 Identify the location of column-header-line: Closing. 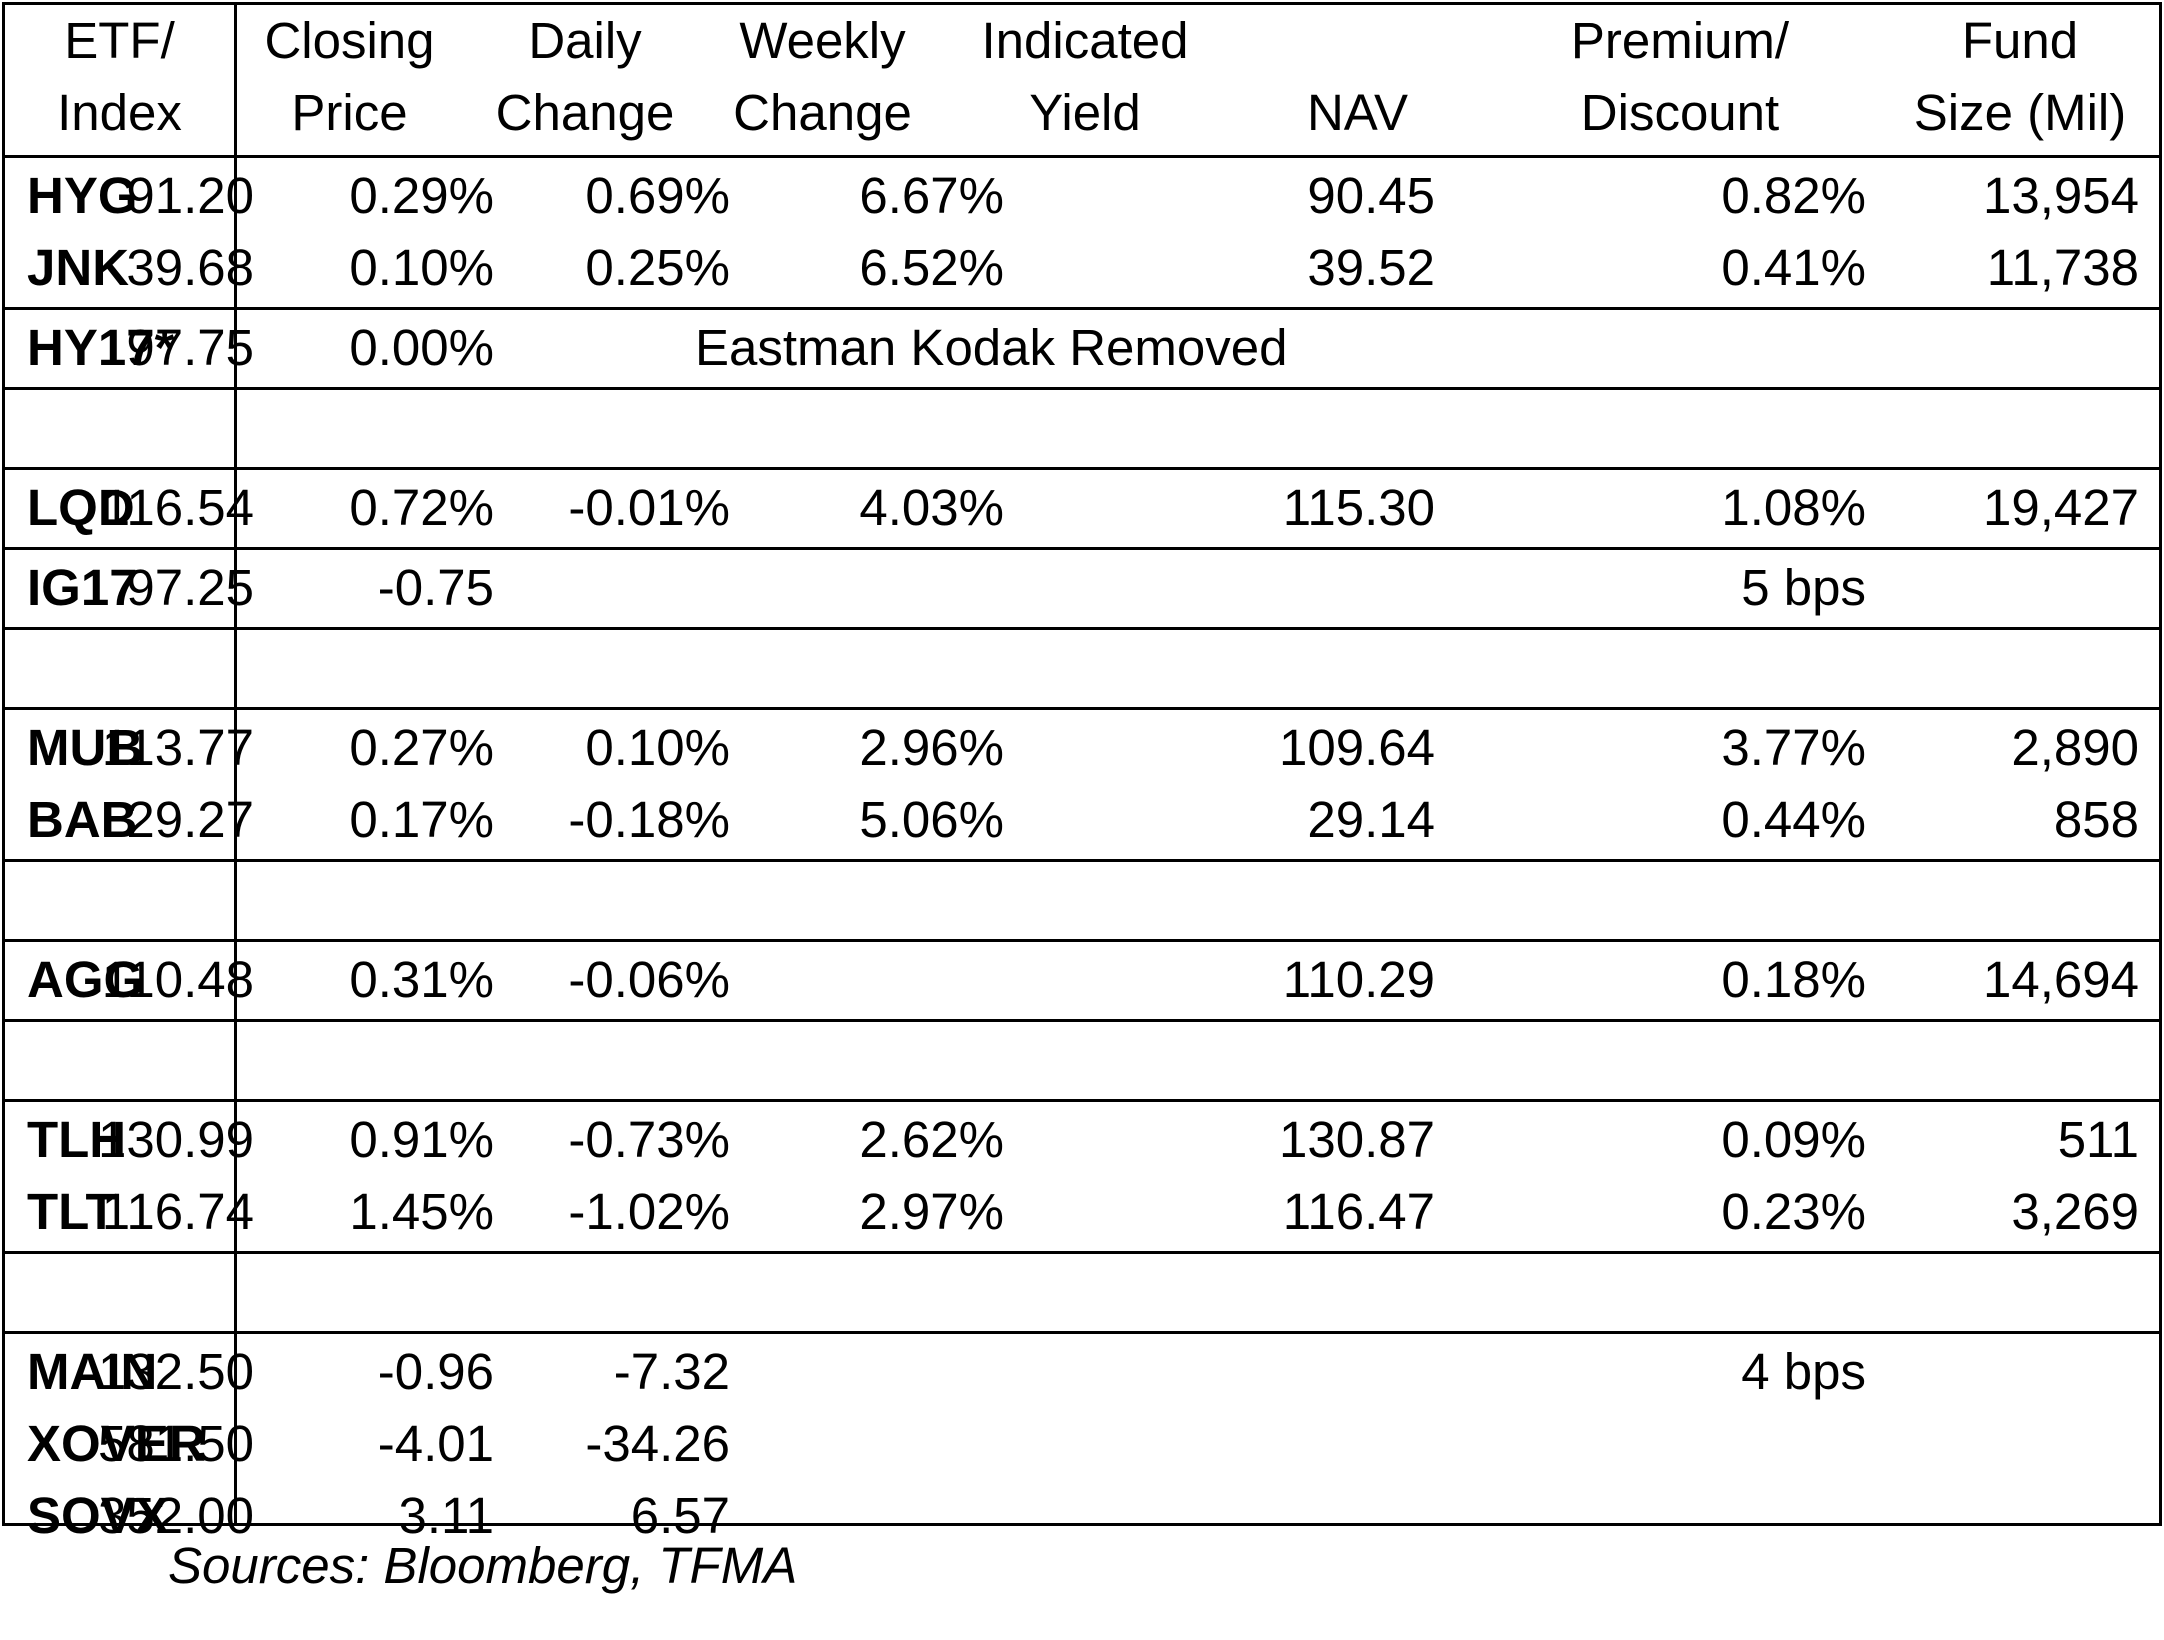
(349, 40).